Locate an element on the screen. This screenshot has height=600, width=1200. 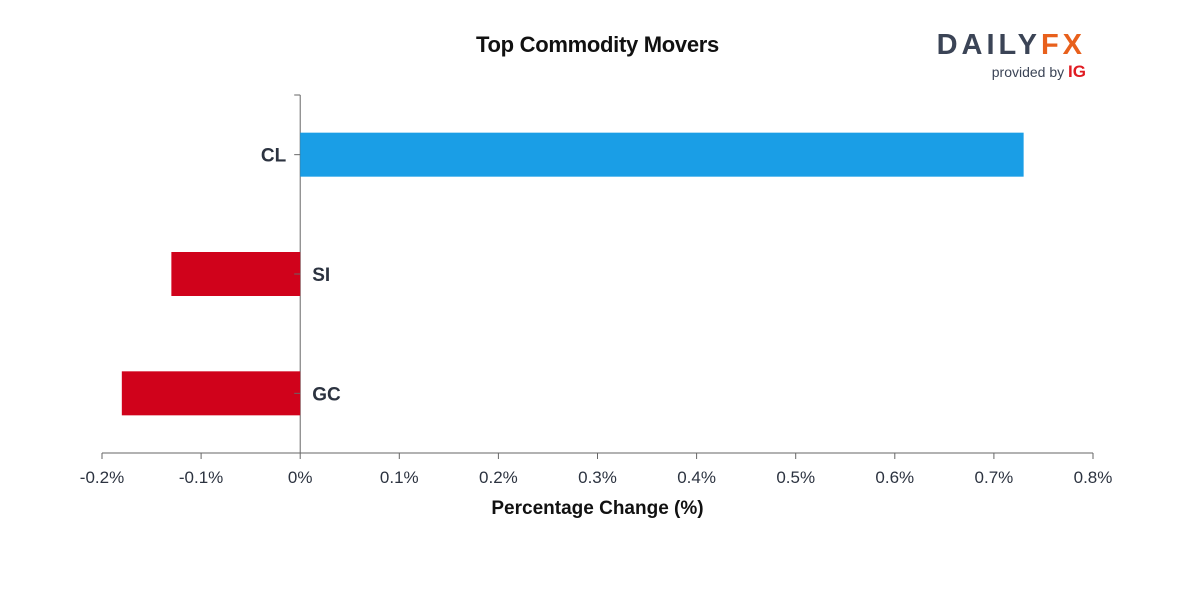
x-tick-label: -0.2% is located at coordinates (102, 477).